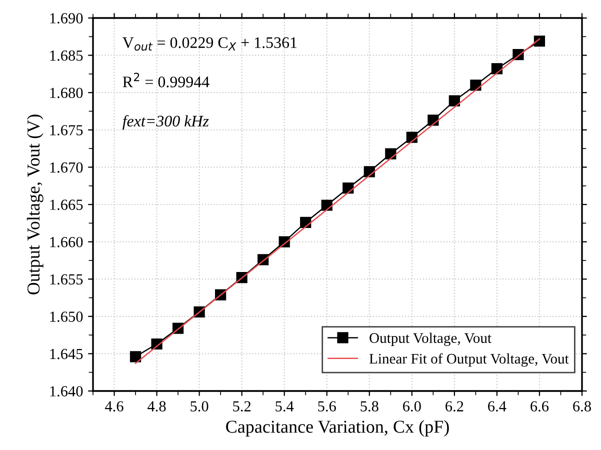  I want to click on y-tick-label: 1.690, so click(66, 18).